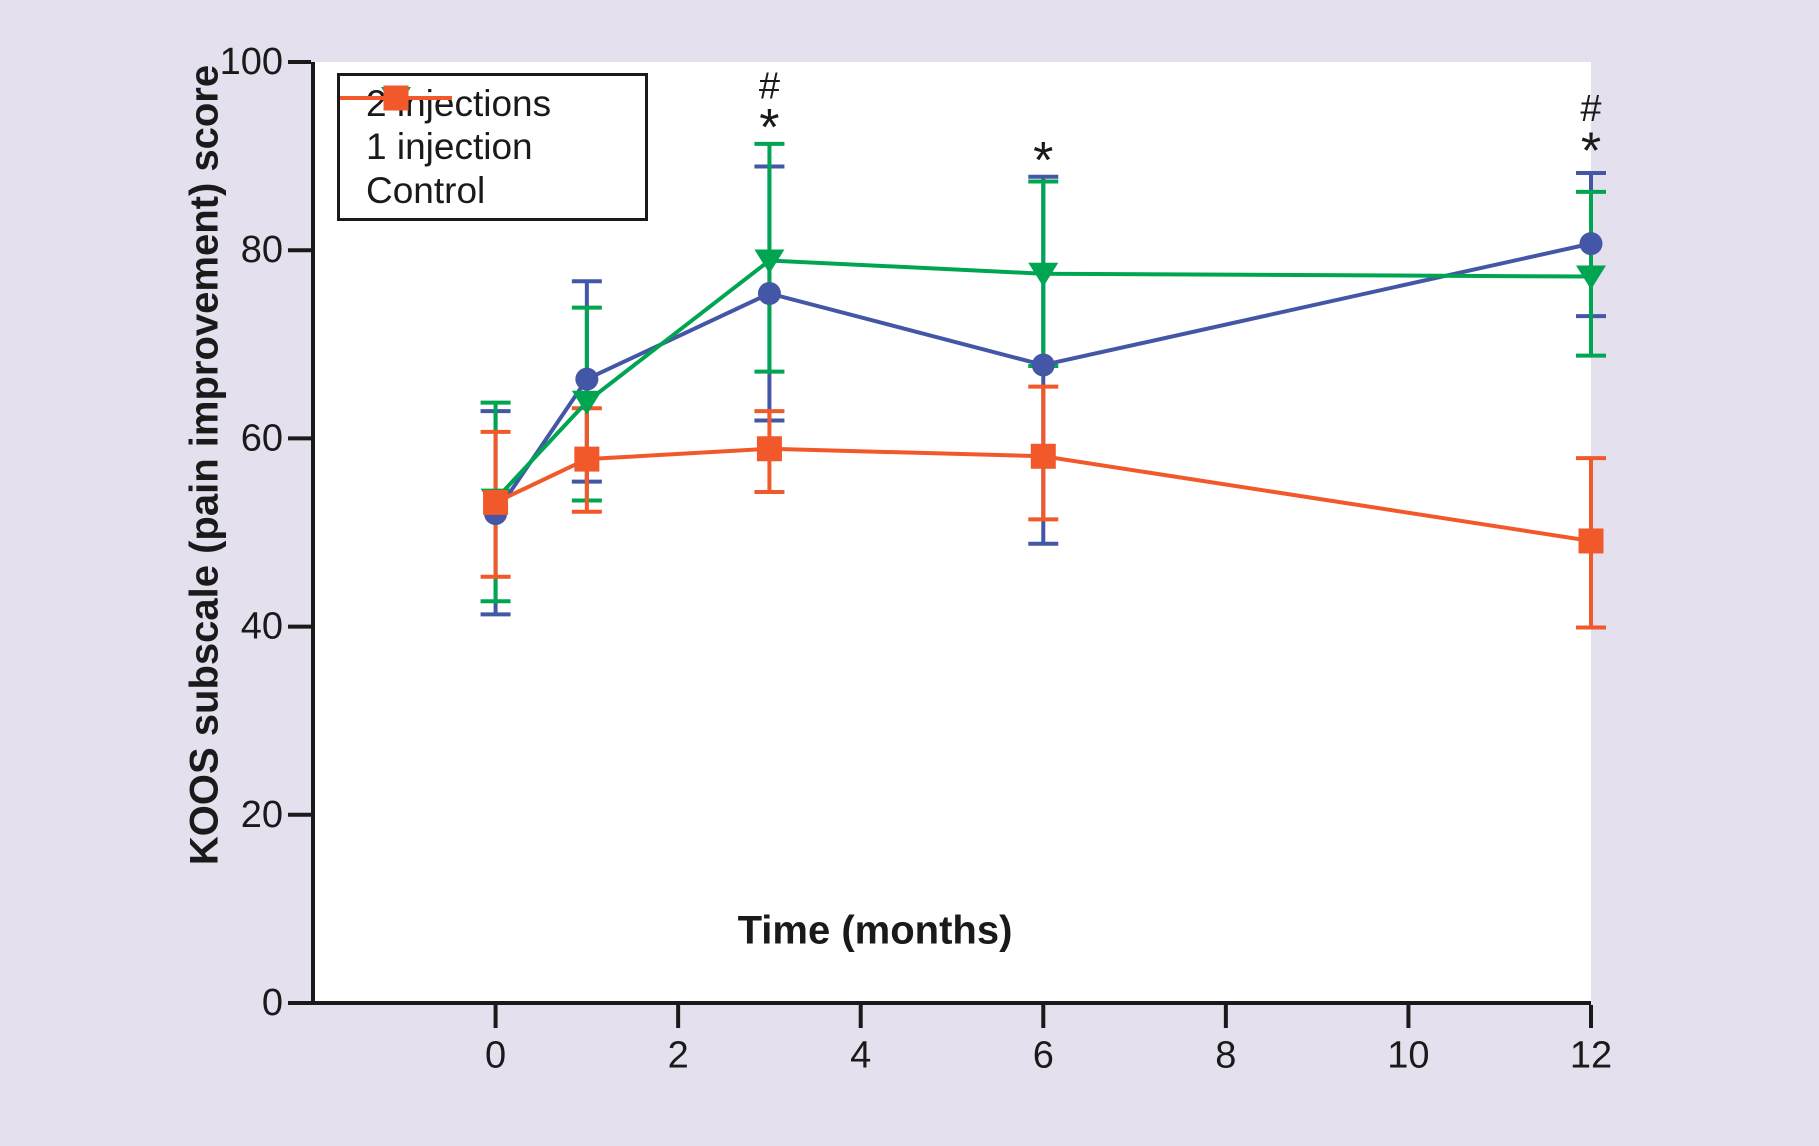 The width and height of the screenshot is (1819, 1146). Describe the element at coordinates (426, 190) in the screenshot. I see `legend-label: Control` at that location.